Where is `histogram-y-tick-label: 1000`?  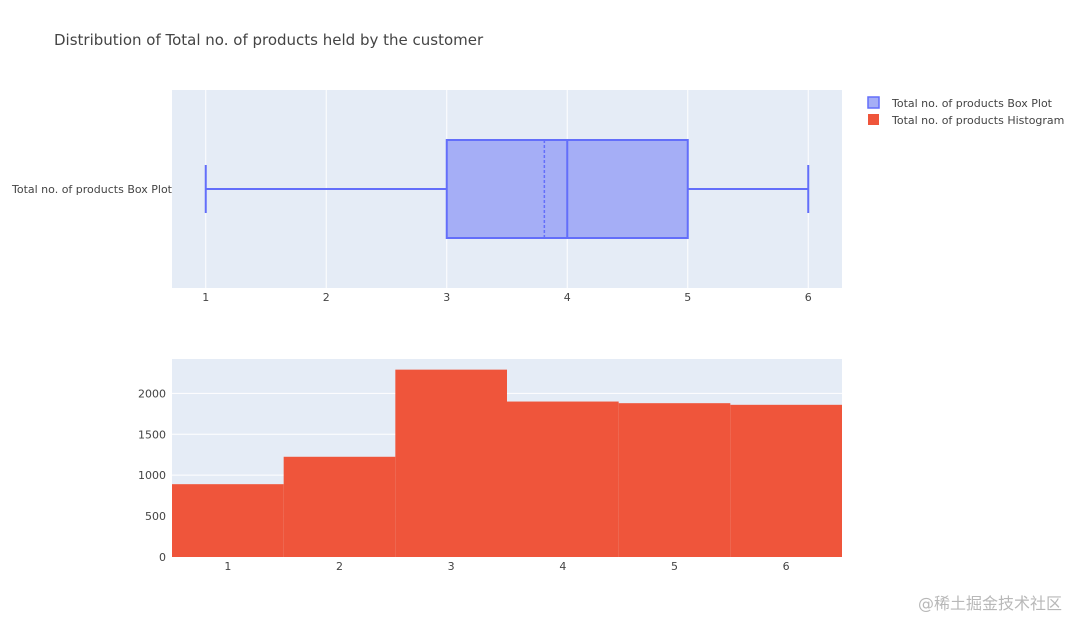
histogram-y-tick-label: 1000 is located at coordinates (152, 475).